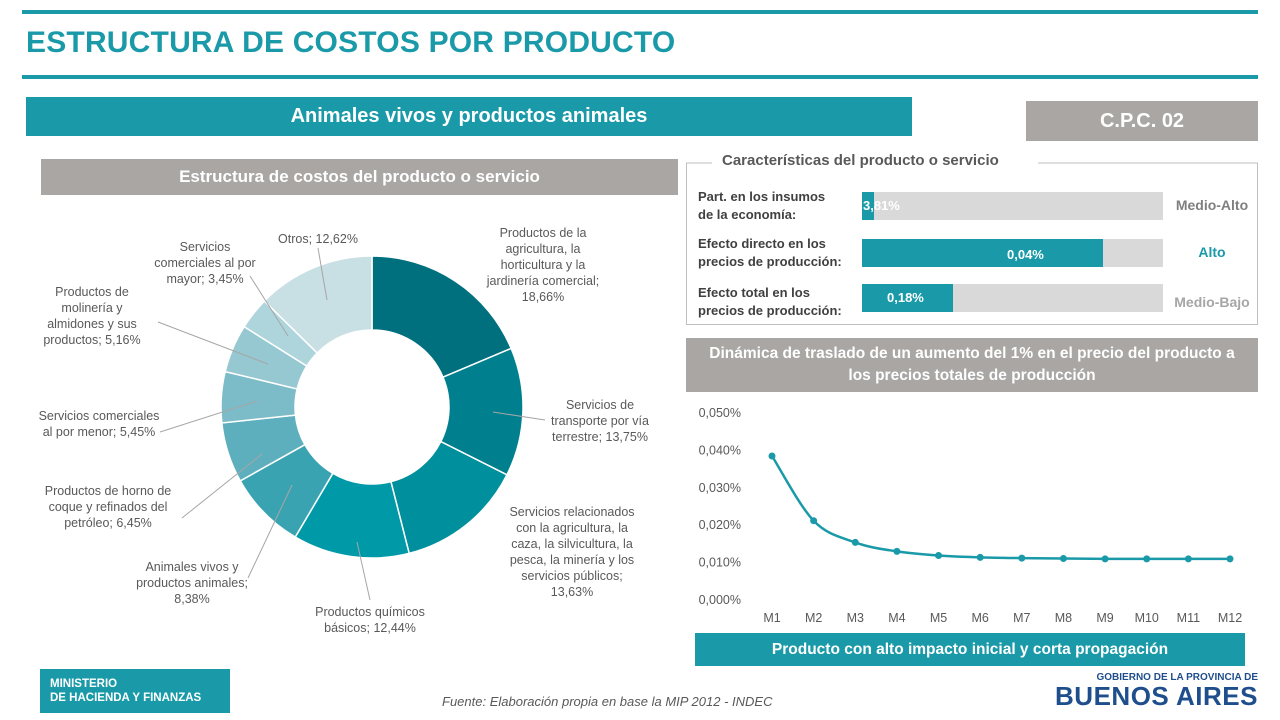 The height and width of the screenshot is (720, 1280). I want to click on y-tick-label: 0,040%, so click(720, 450).